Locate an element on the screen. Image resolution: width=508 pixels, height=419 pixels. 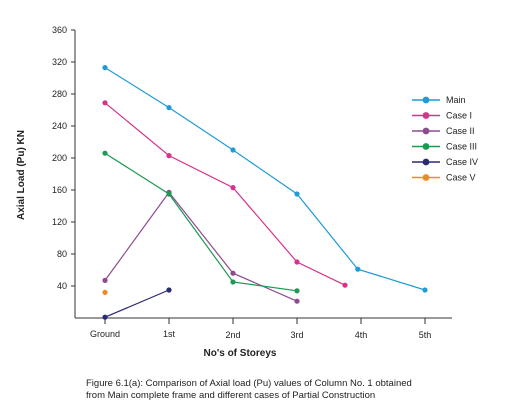
legend-label-case-iv: Case IV is located at coordinates (462, 162).